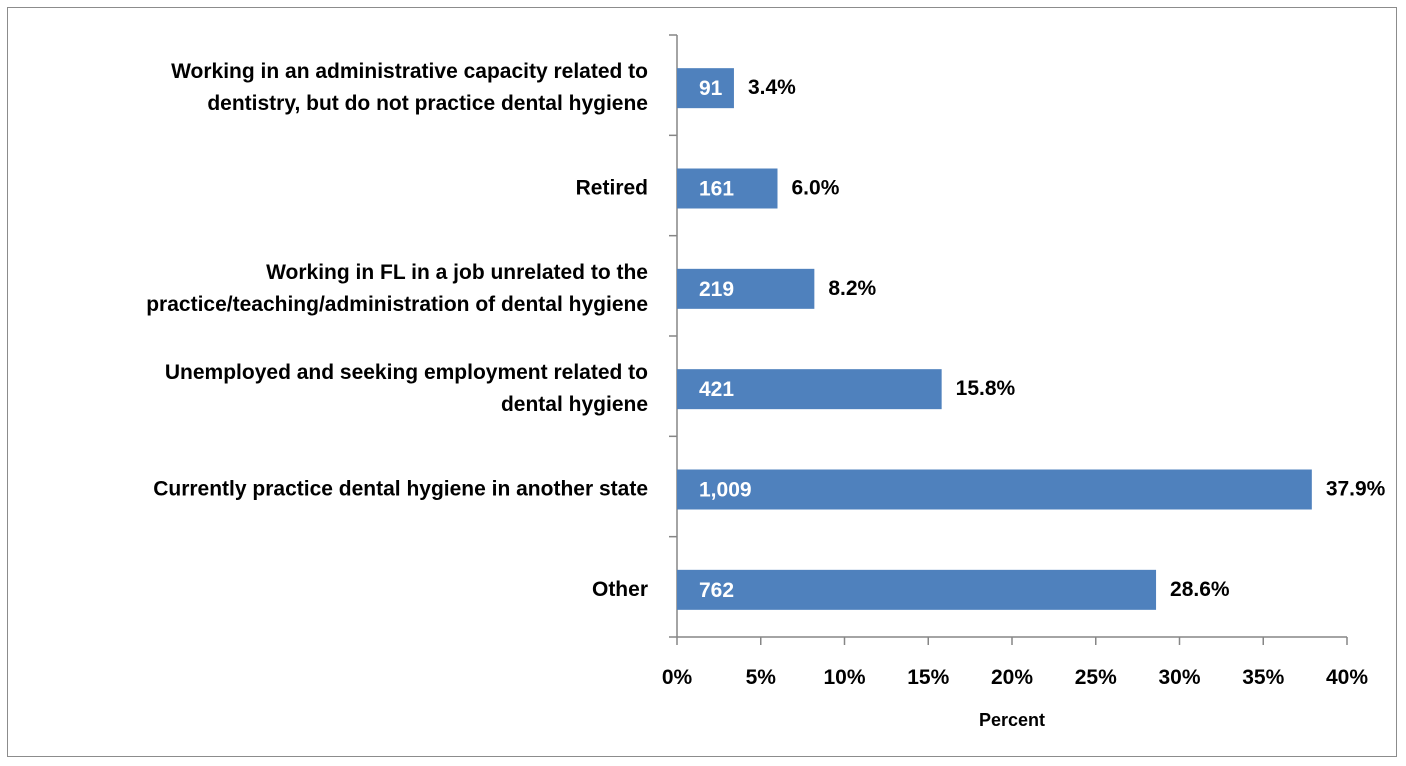  I want to click on x-tick-label: 30%, so click(1179, 677).